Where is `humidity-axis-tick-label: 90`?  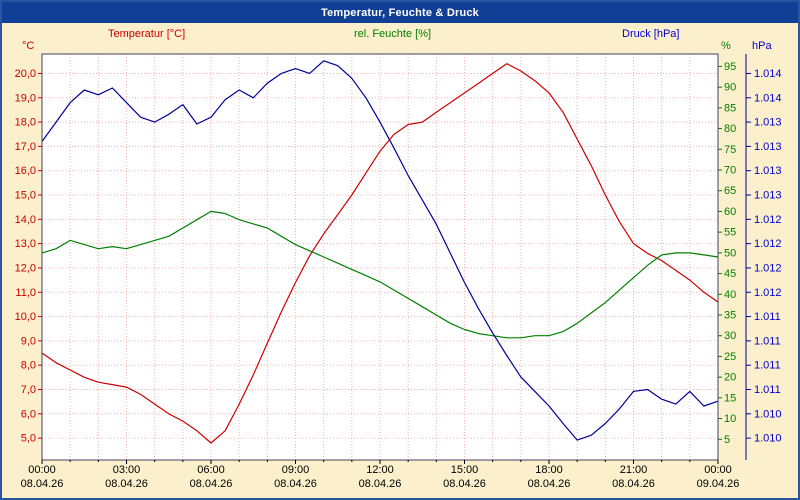
humidity-axis-tick-label: 90 is located at coordinates (730, 88).